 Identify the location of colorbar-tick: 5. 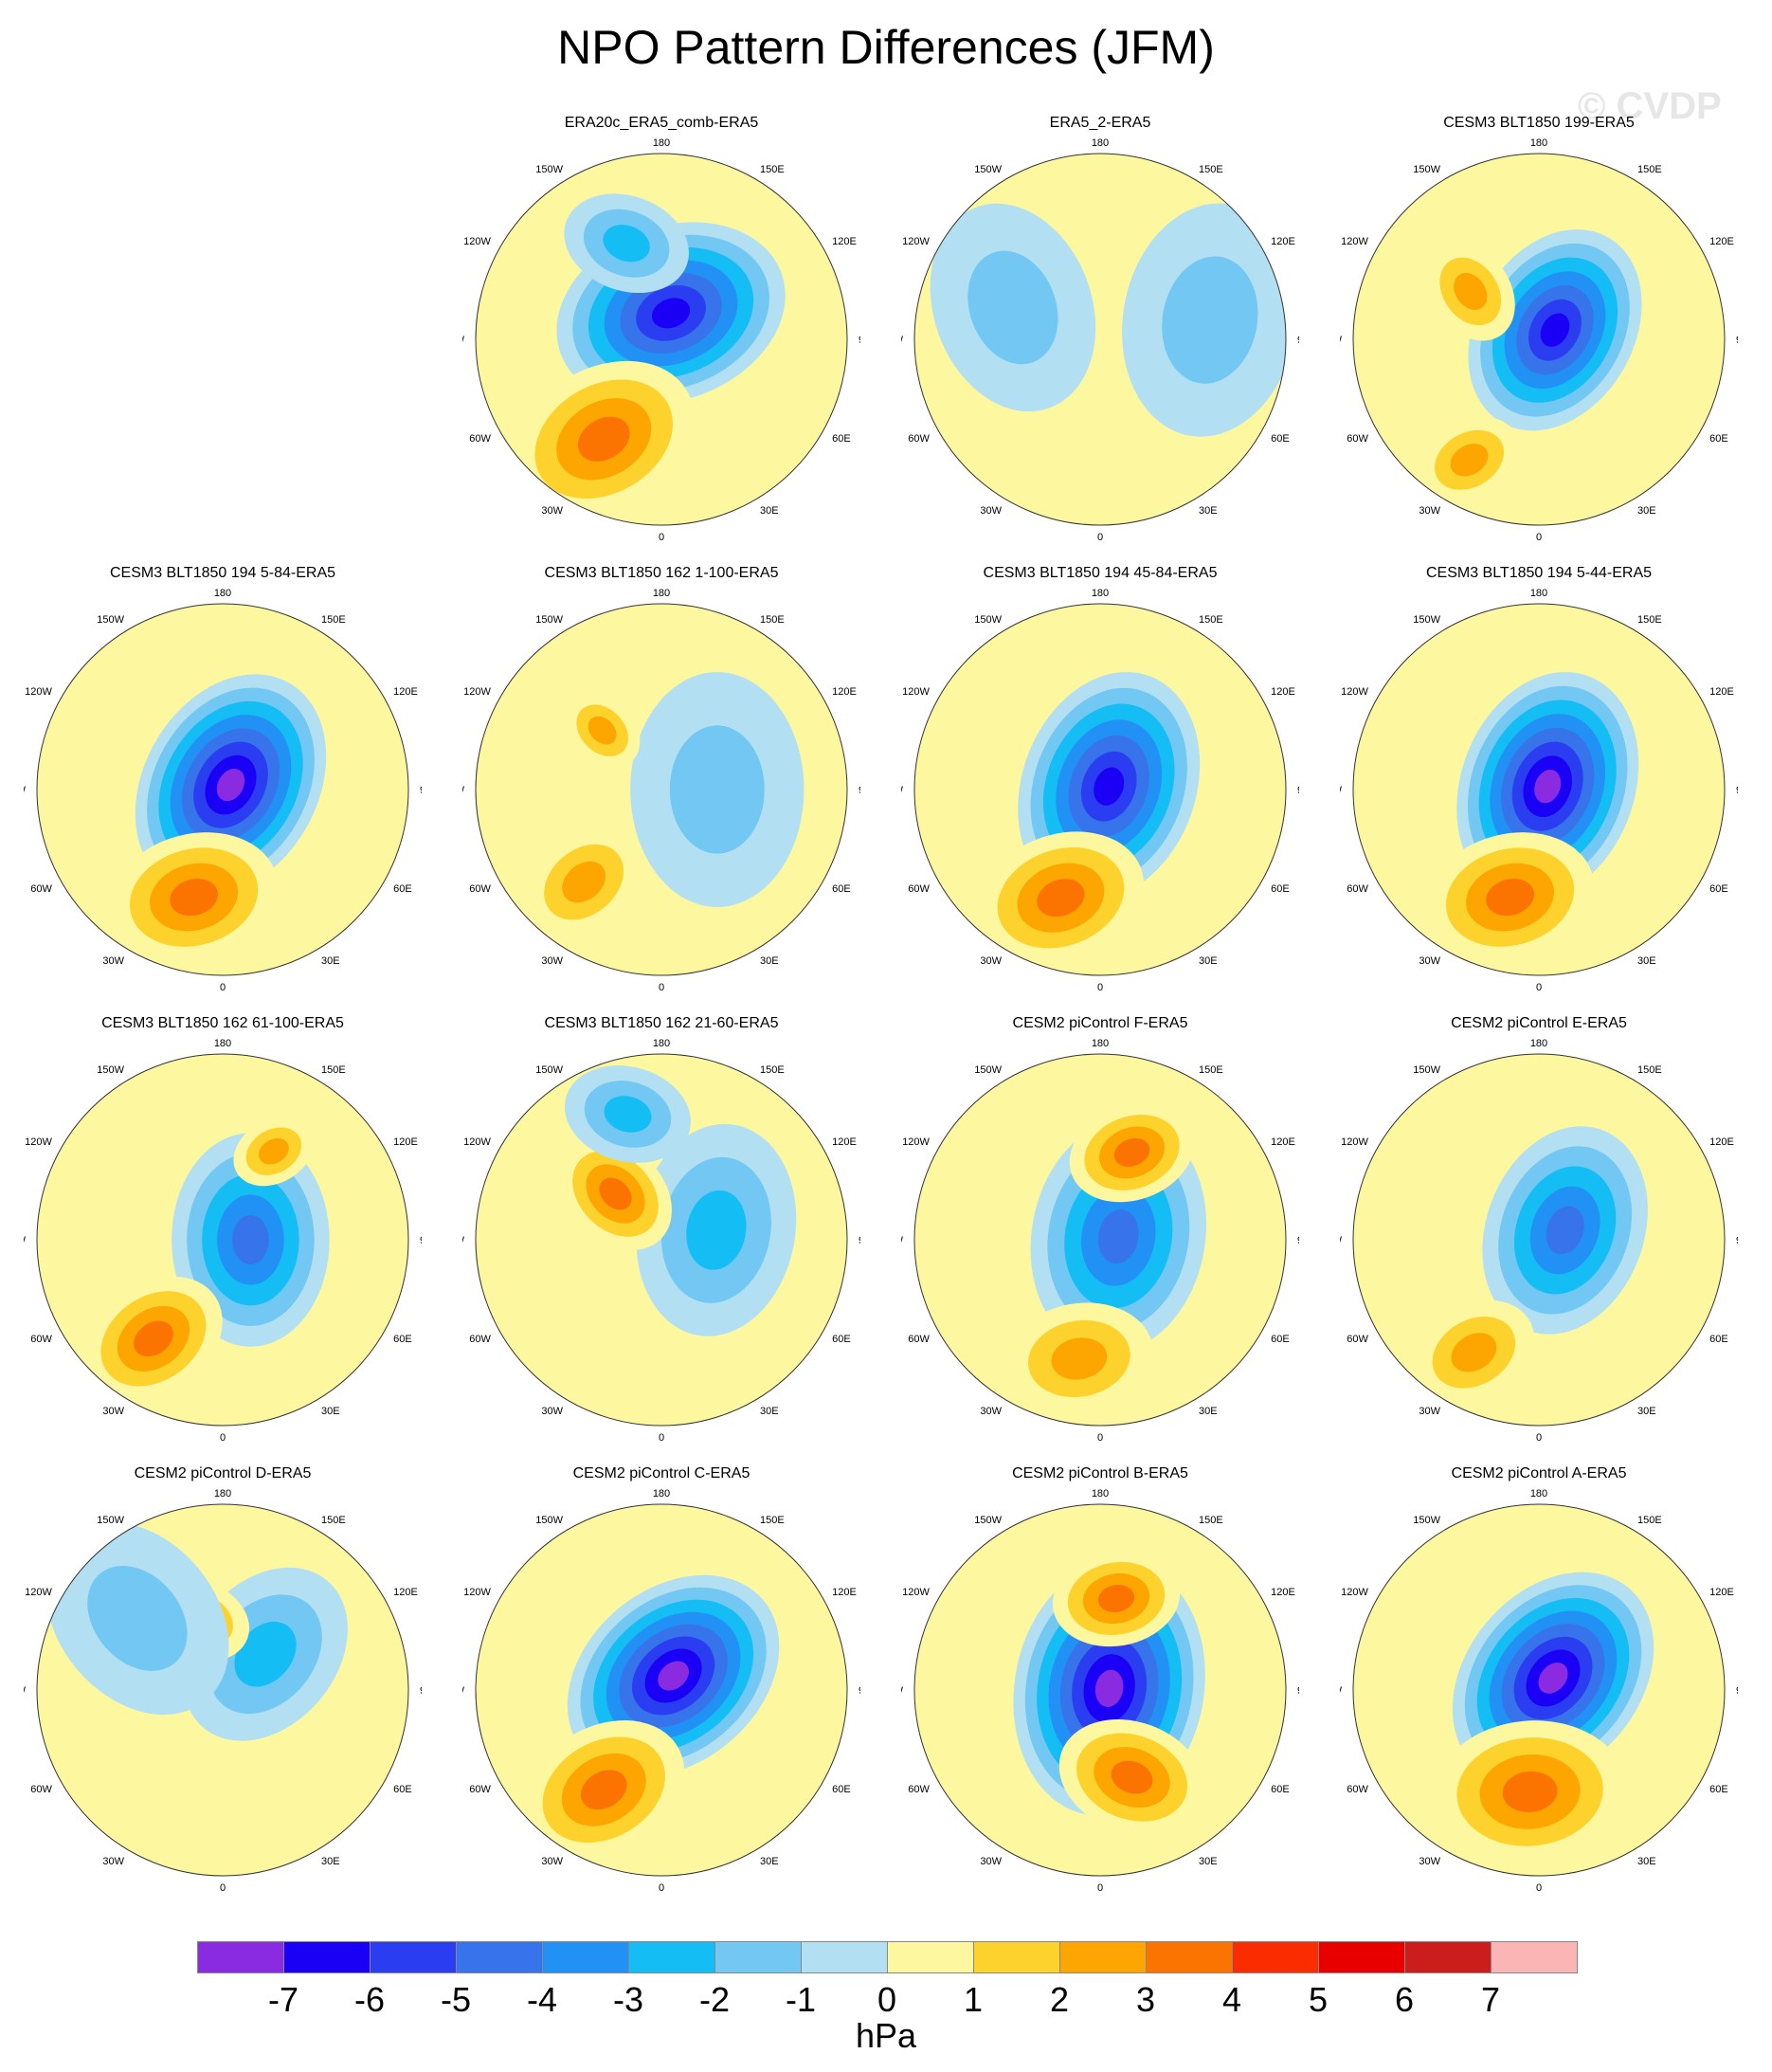
(1318, 2000).